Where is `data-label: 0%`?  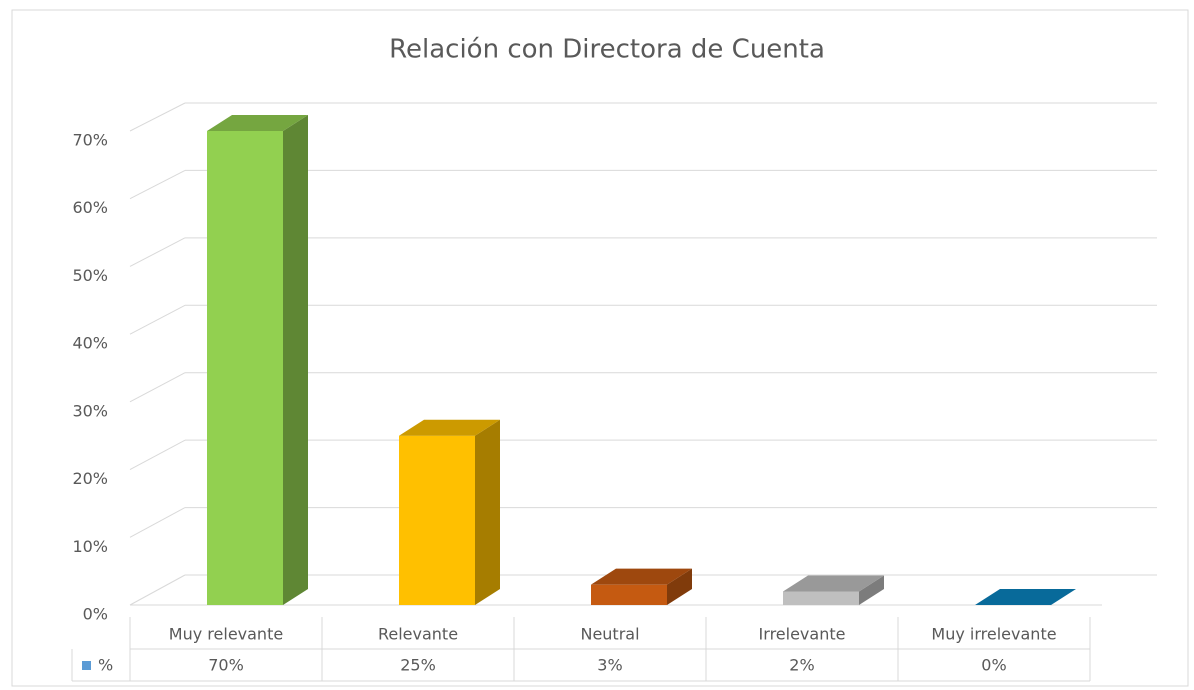
data-label: 0% is located at coordinates (993, 665).